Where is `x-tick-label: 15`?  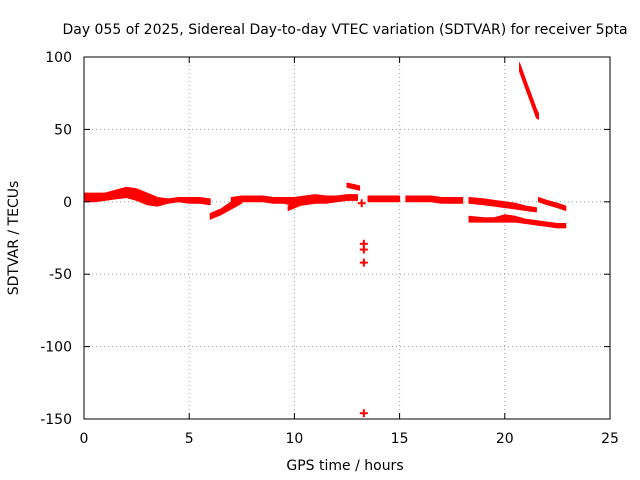
x-tick-label: 15 is located at coordinates (400, 439).